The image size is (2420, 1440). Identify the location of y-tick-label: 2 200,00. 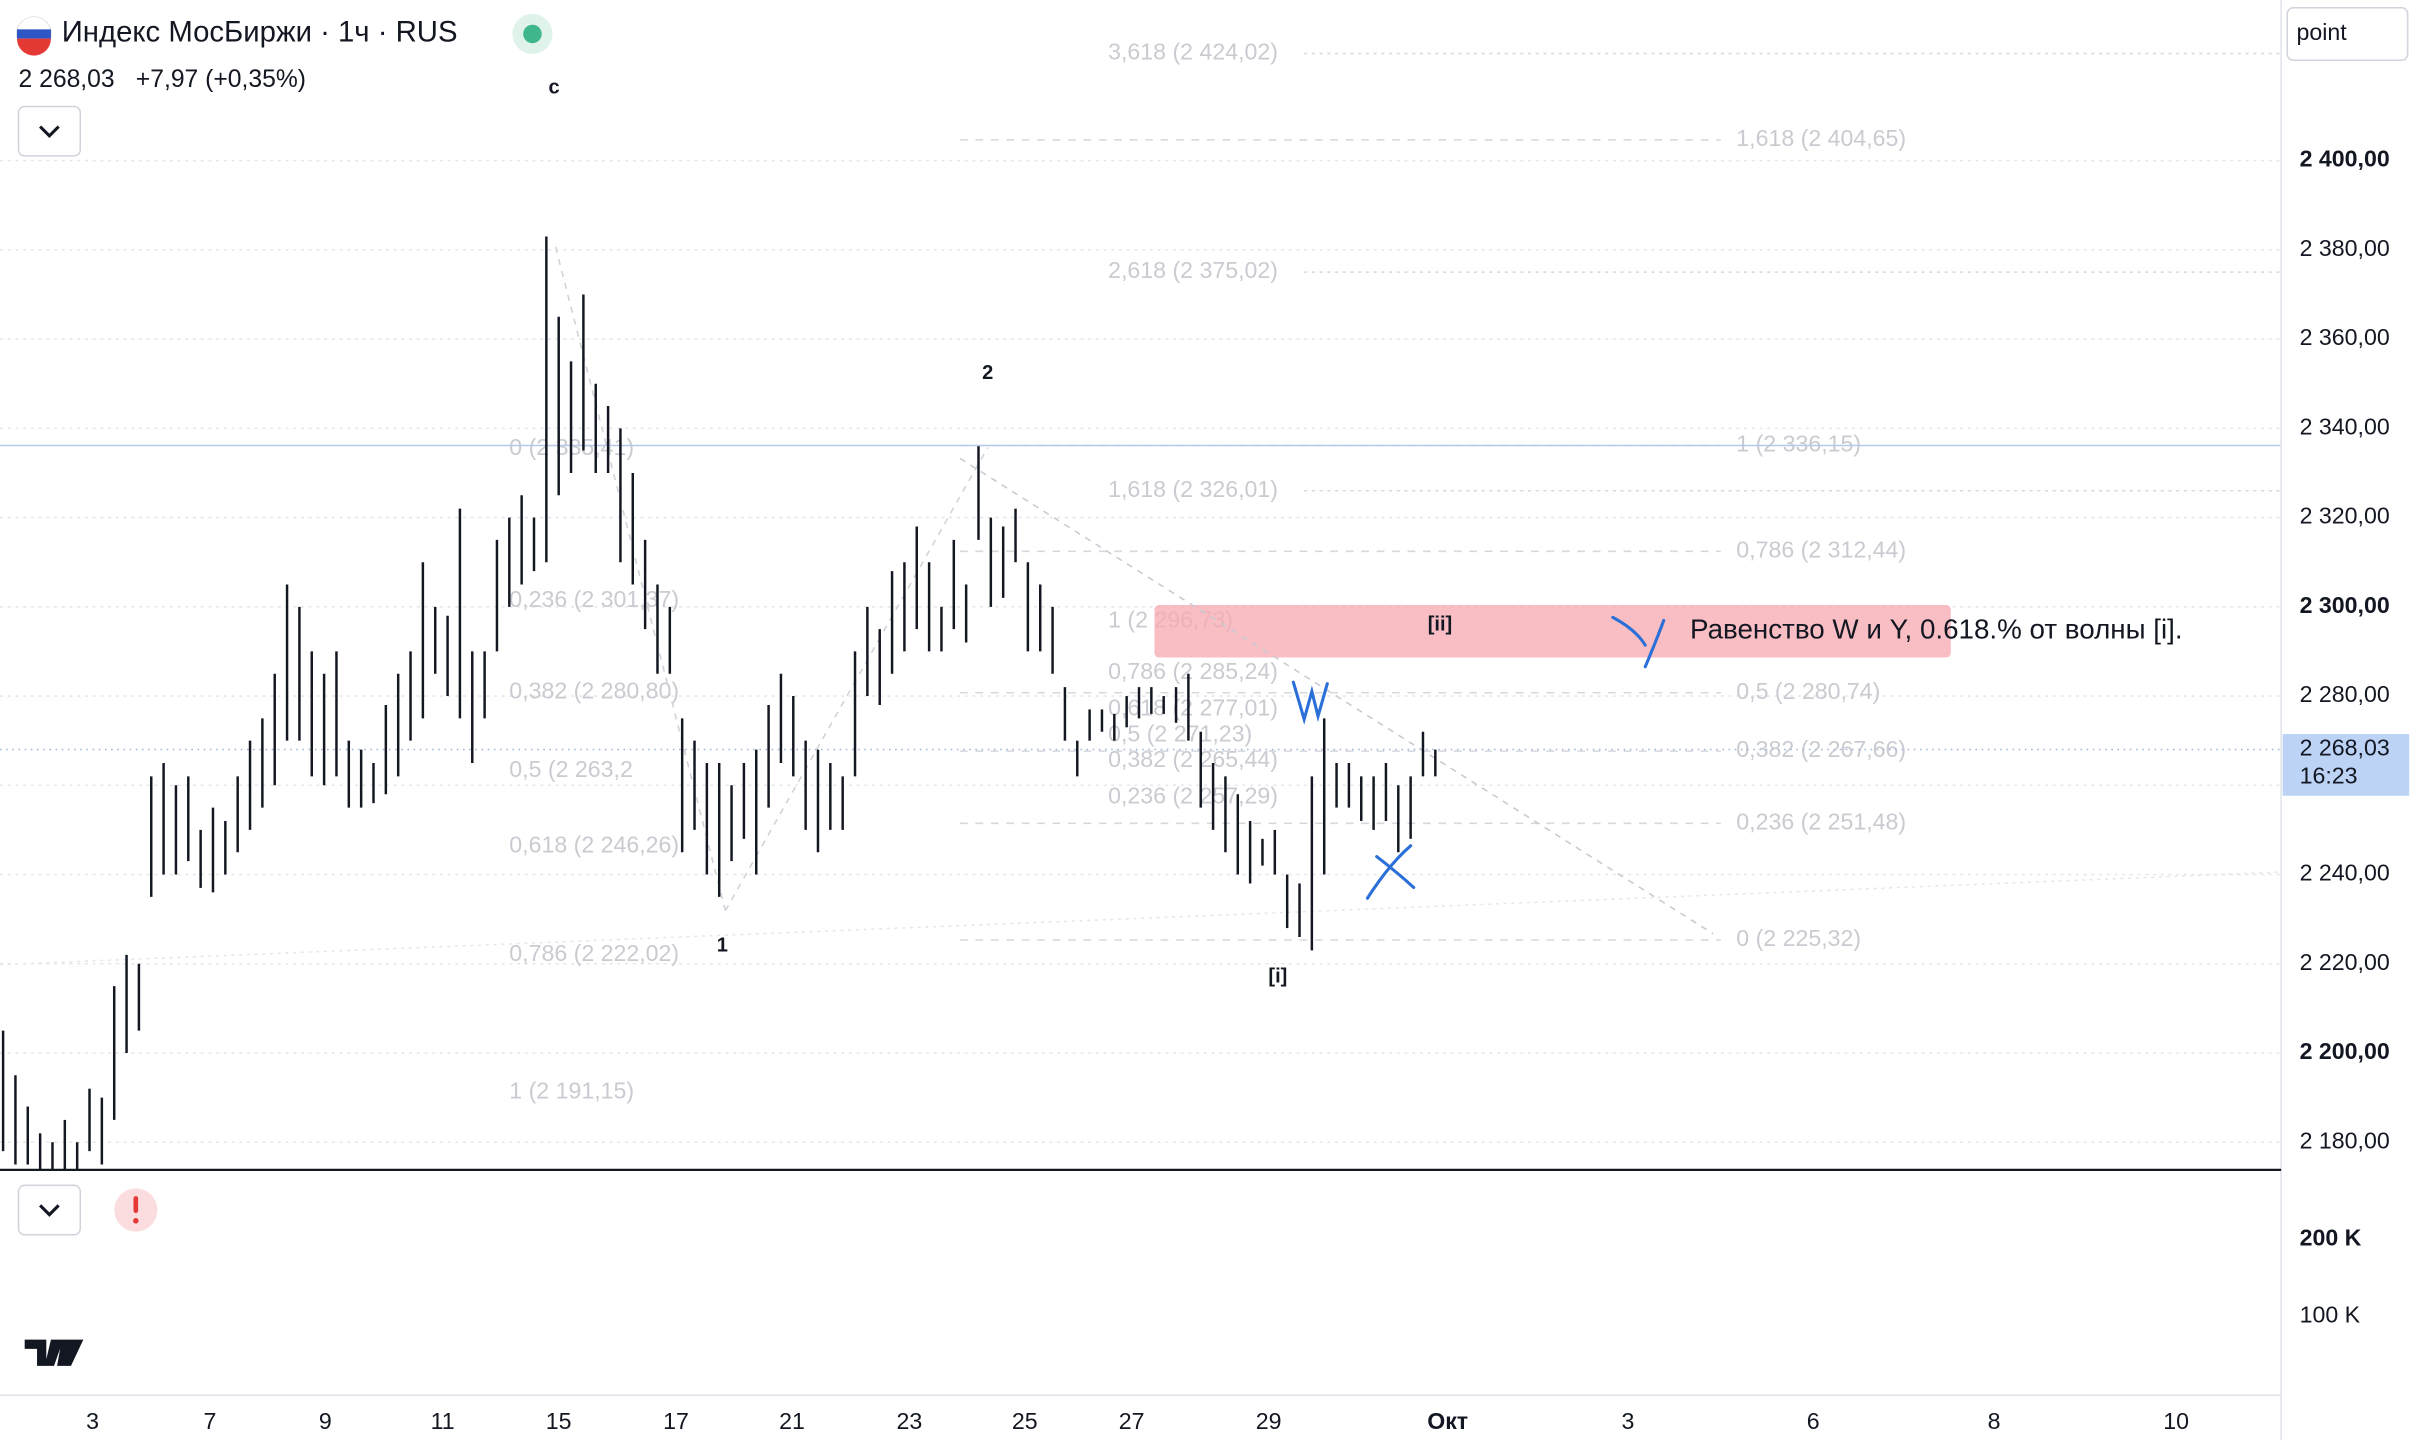
(2345, 1051).